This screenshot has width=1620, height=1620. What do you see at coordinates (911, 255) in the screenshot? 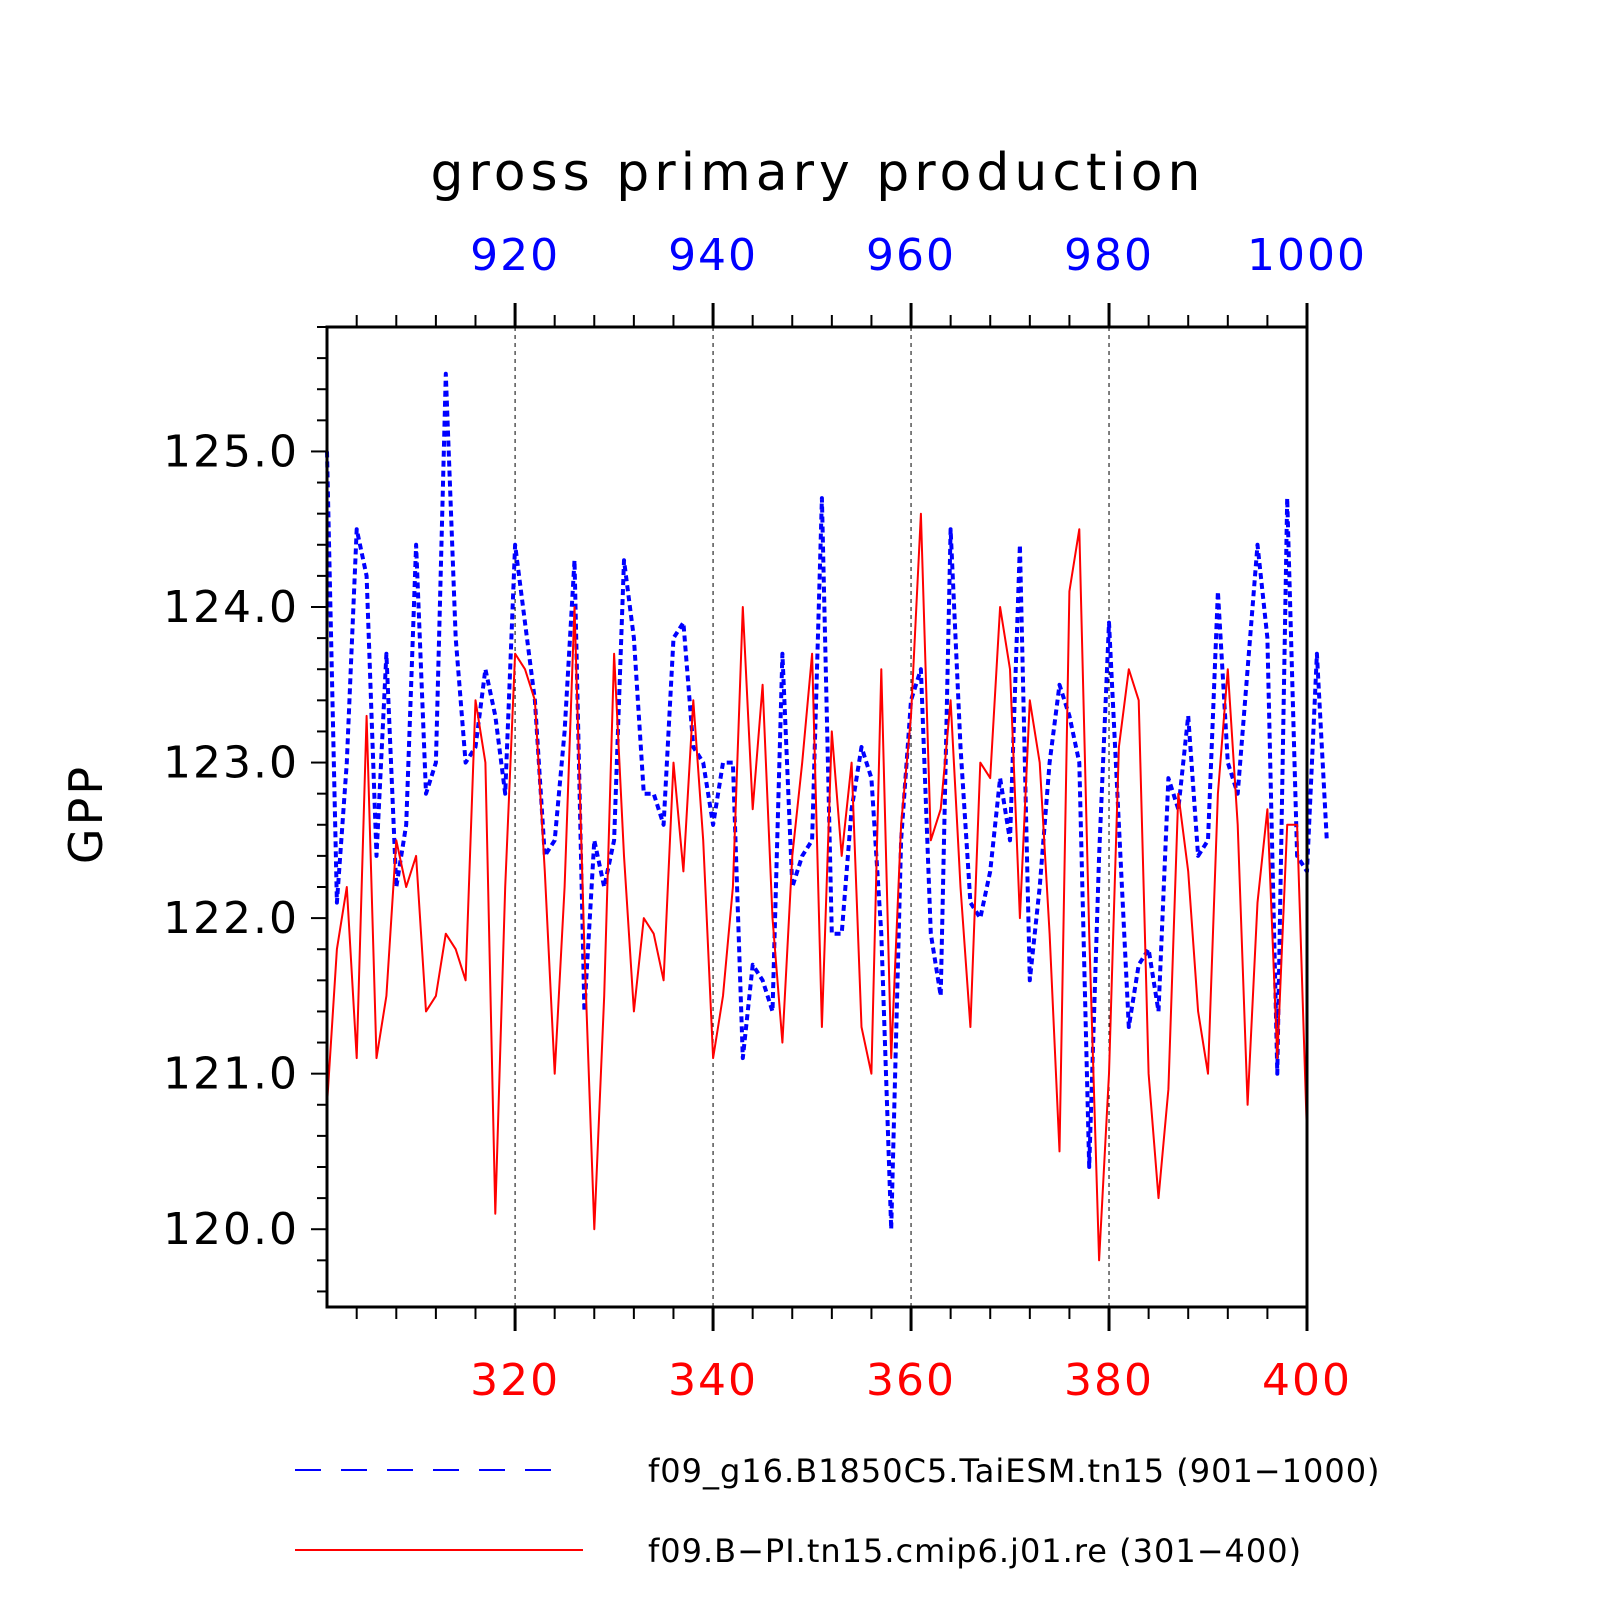
I see `top-tick-label: 960` at bounding box center [911, 255].